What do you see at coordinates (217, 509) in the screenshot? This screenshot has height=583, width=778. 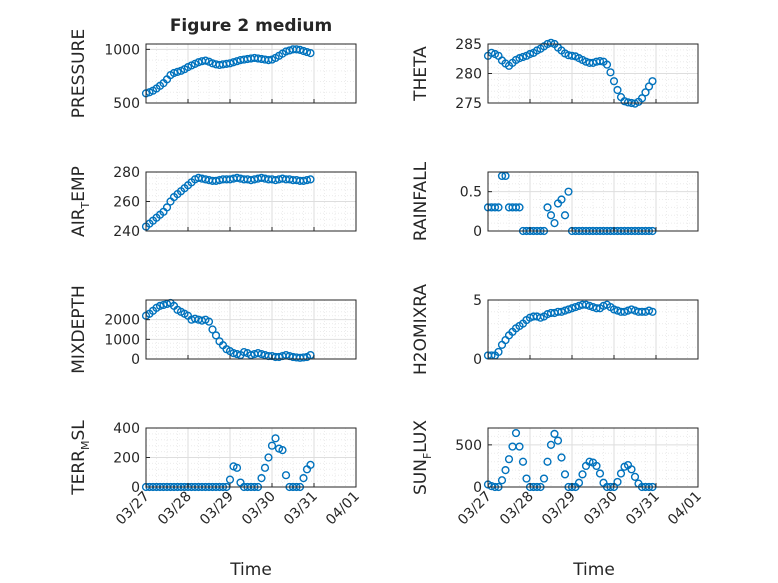 I see `x-tick-label: 03/29` at bounding box center [217, 509].